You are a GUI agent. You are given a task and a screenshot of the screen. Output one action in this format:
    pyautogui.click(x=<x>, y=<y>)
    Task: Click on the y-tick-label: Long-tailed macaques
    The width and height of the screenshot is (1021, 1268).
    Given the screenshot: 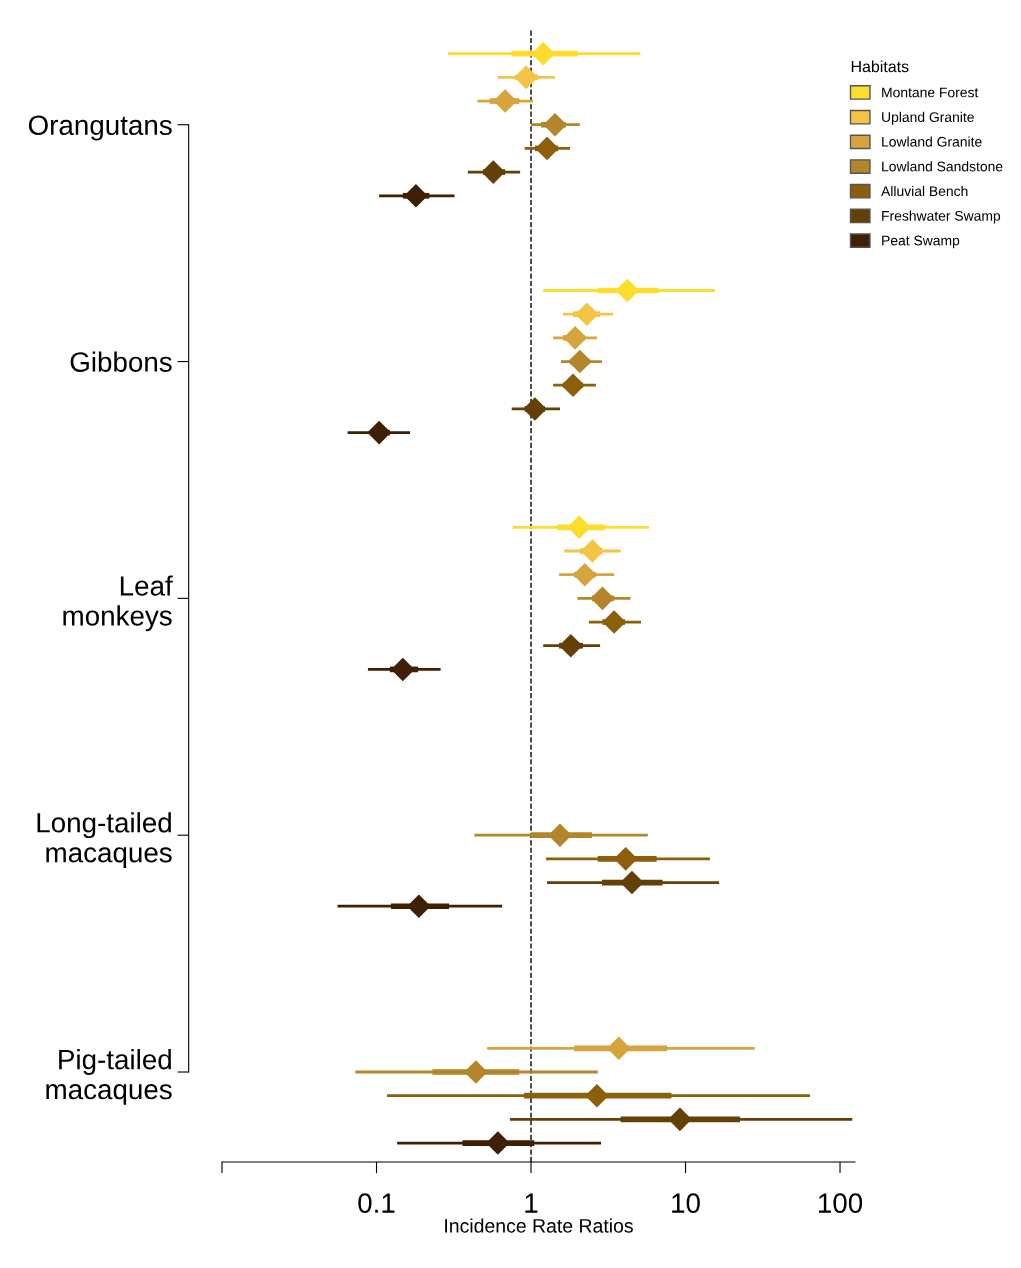 What is the action you would take?
    pyautogui.click(x=104, y=840)
    